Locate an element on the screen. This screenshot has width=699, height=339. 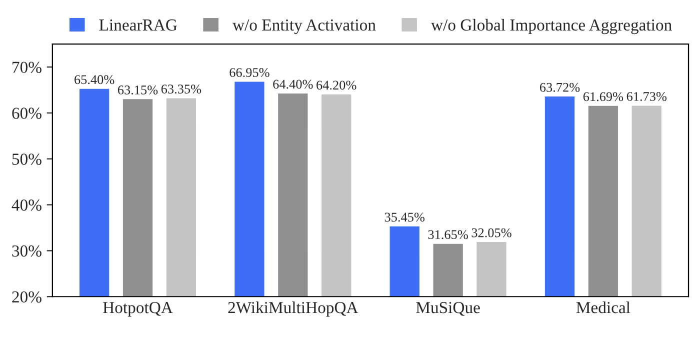
data-label: 63.15% is located at coordinates (138, 90).